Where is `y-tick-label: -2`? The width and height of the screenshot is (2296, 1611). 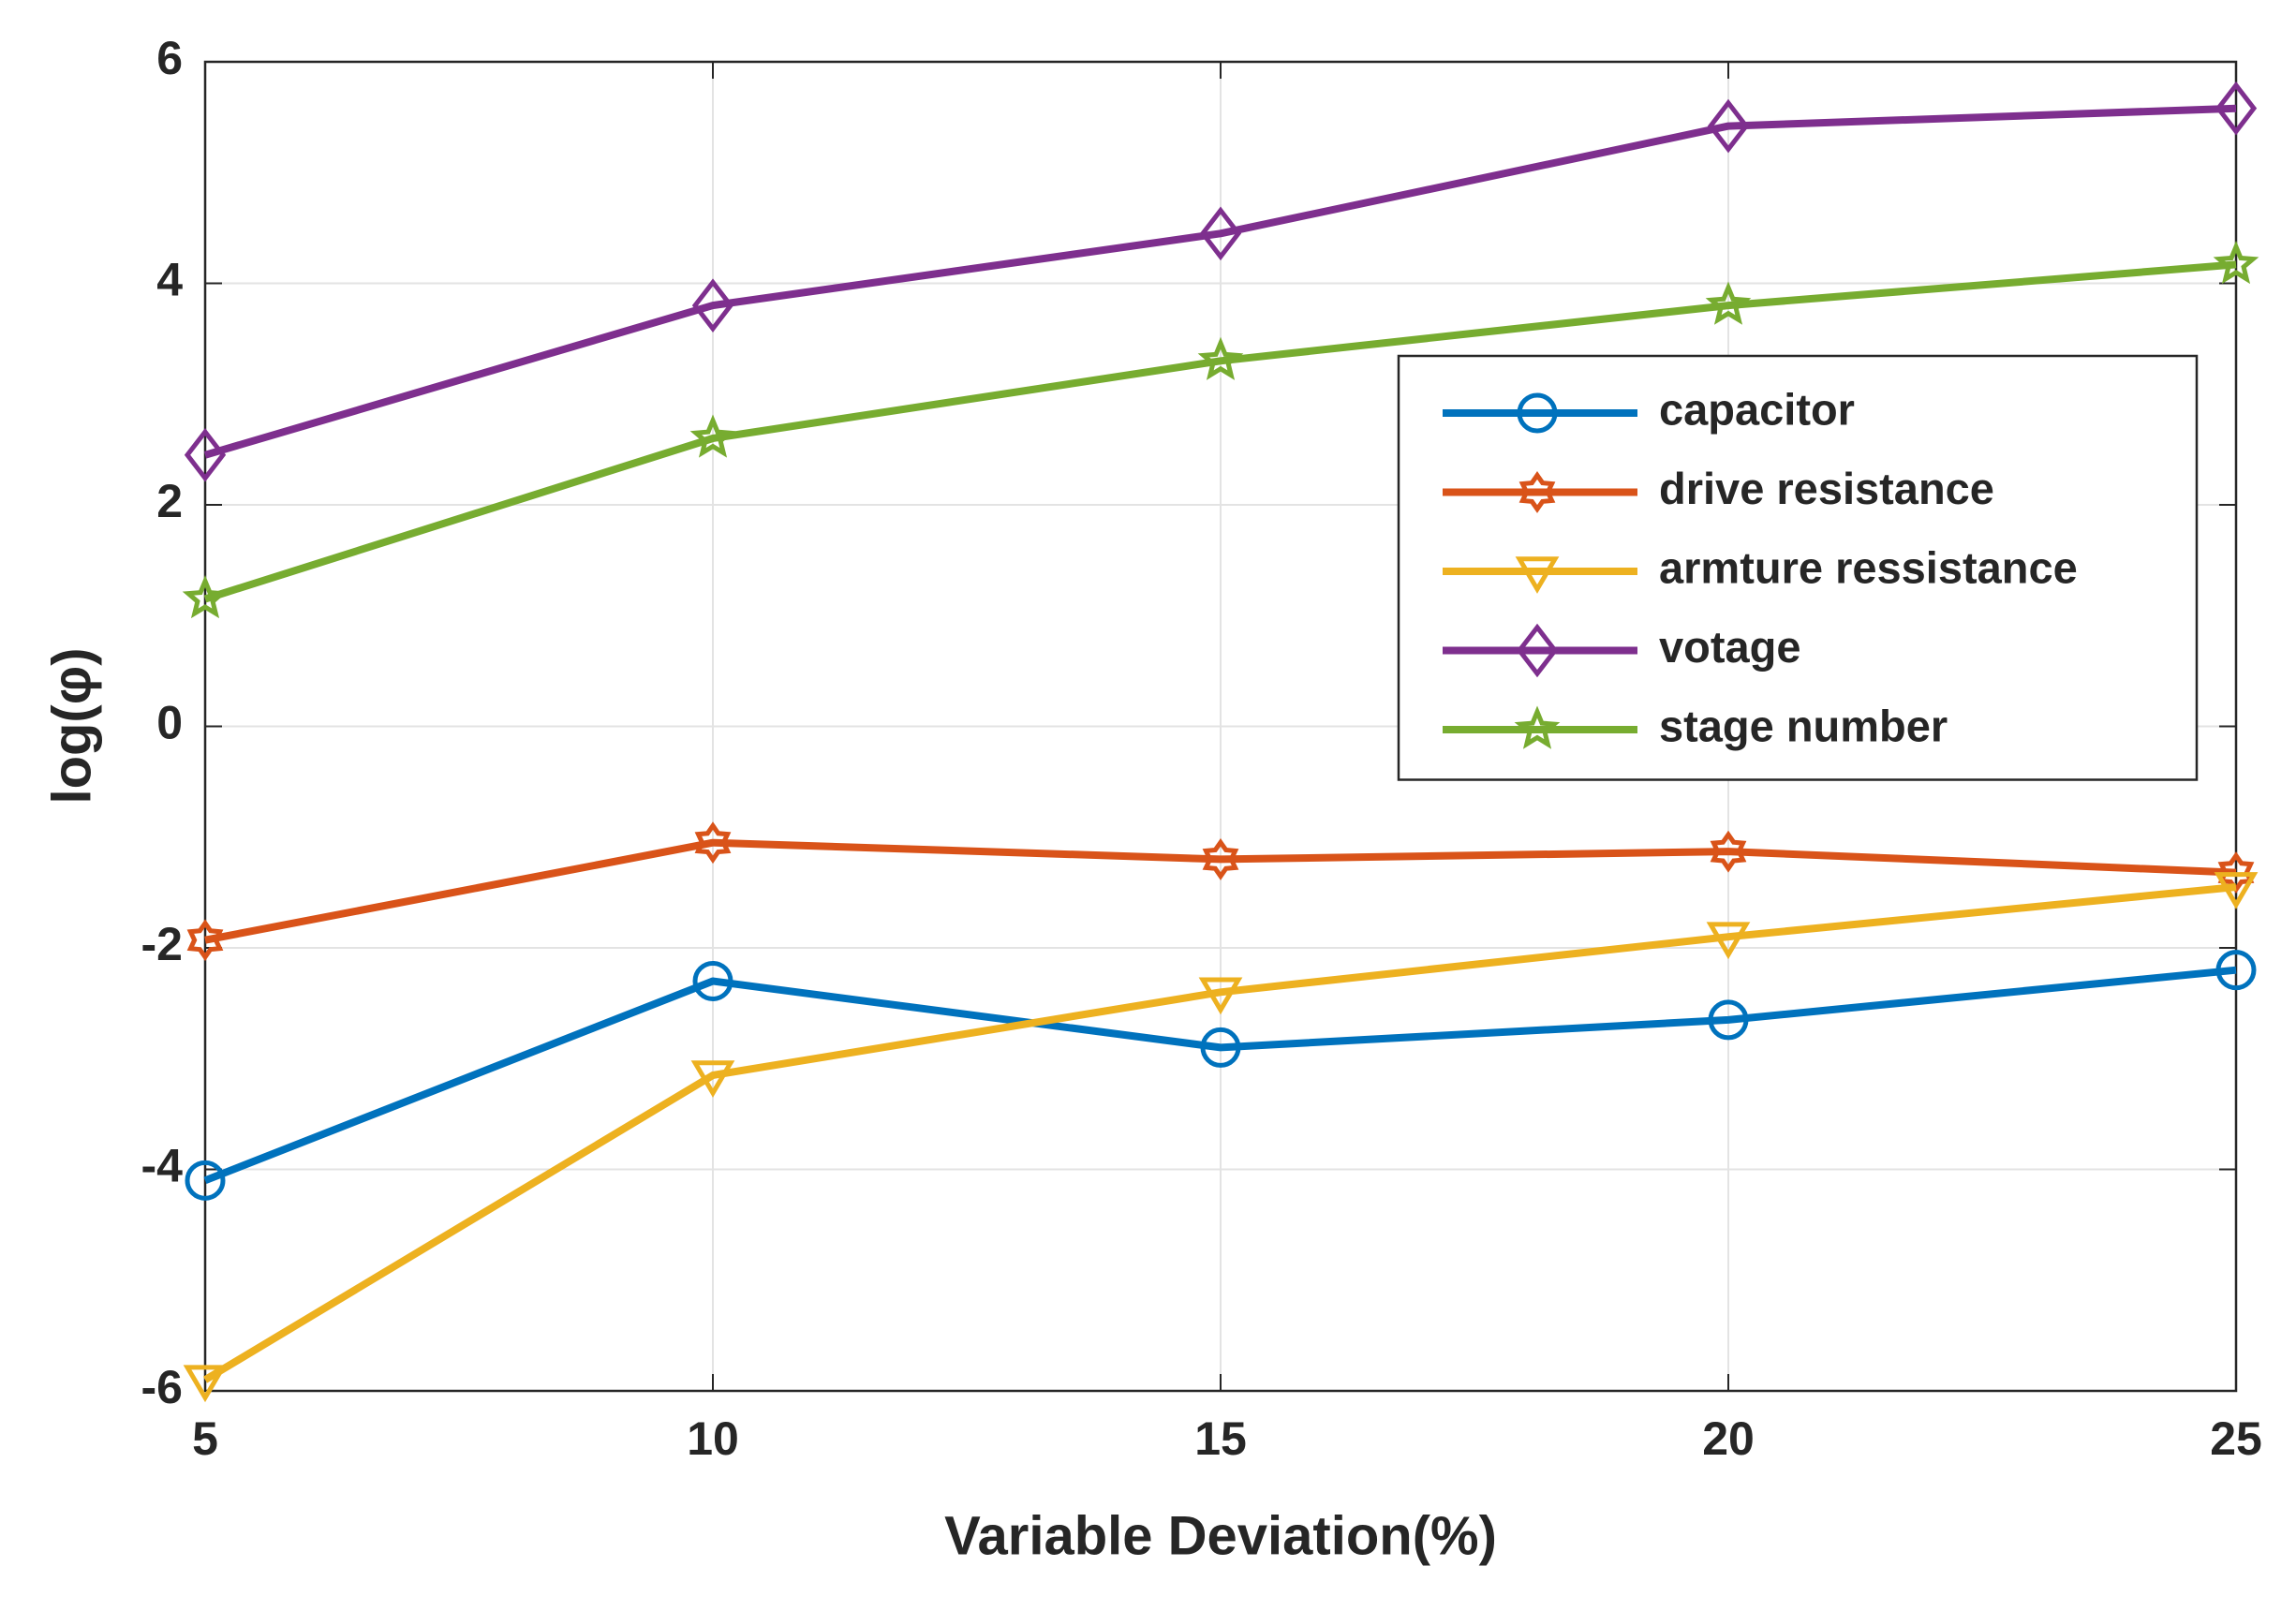 y-tick-label: -2 is located at coordinates (162, 944).